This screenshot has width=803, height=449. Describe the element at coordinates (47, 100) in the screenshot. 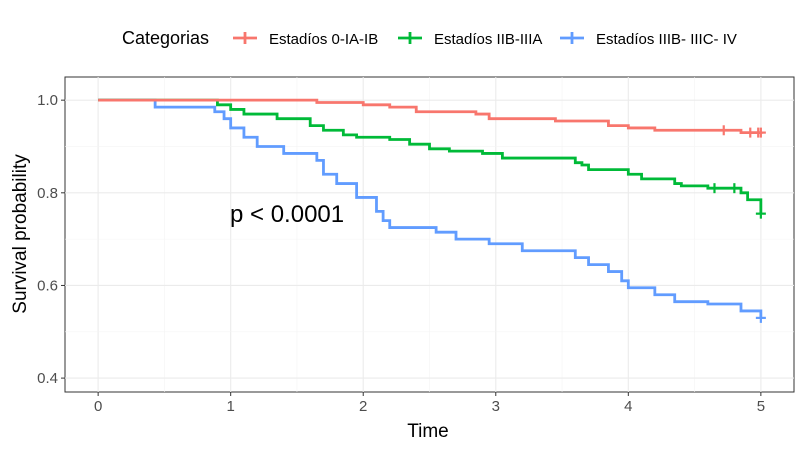

I see `y-tick-label: 1.0` at that location.